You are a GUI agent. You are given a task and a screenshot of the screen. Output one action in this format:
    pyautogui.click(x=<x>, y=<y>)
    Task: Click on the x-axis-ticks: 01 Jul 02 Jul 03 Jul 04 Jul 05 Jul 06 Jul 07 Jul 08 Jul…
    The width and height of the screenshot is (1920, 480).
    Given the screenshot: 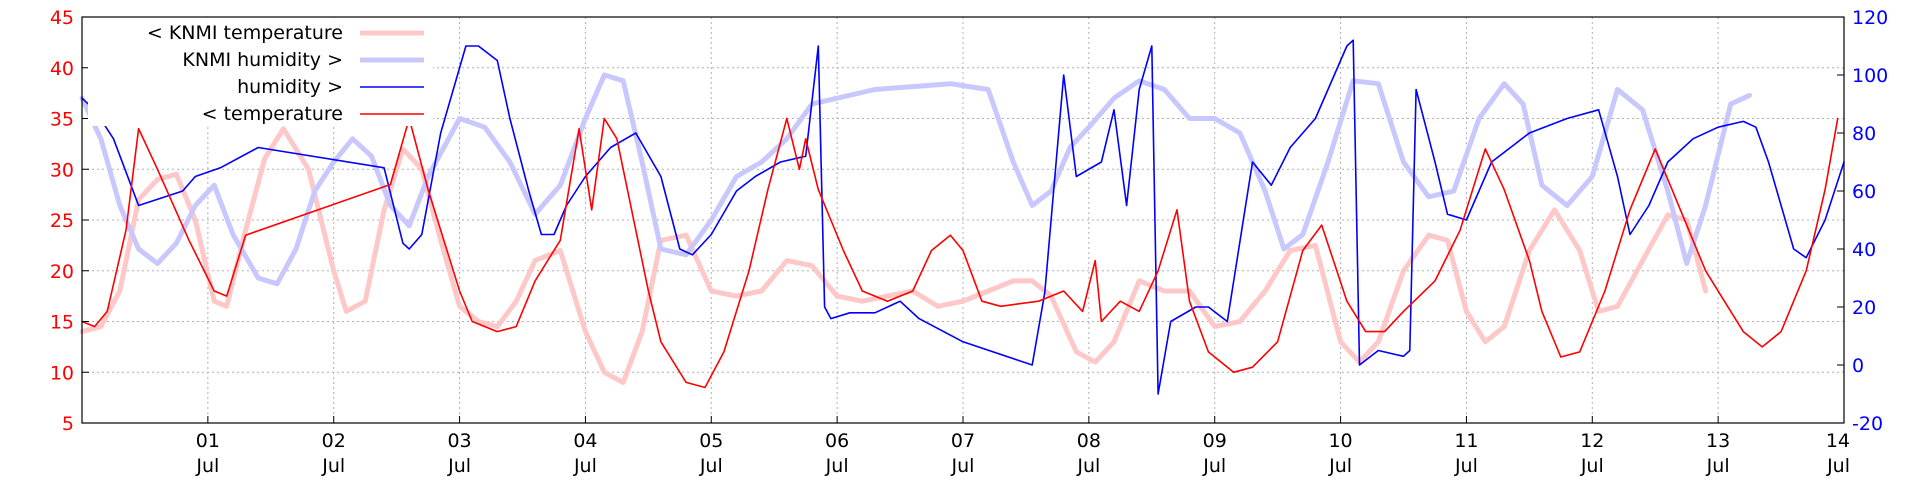 What is the action you would take?
    pyautogui.click(x=1022, y=446)
    